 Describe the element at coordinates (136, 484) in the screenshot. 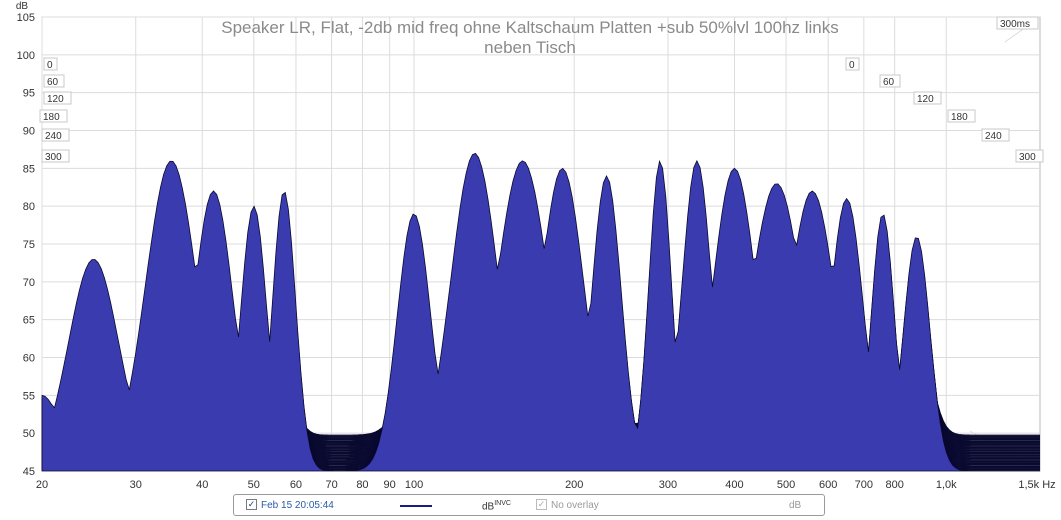

I see `x-tick-label: 30` at that location.